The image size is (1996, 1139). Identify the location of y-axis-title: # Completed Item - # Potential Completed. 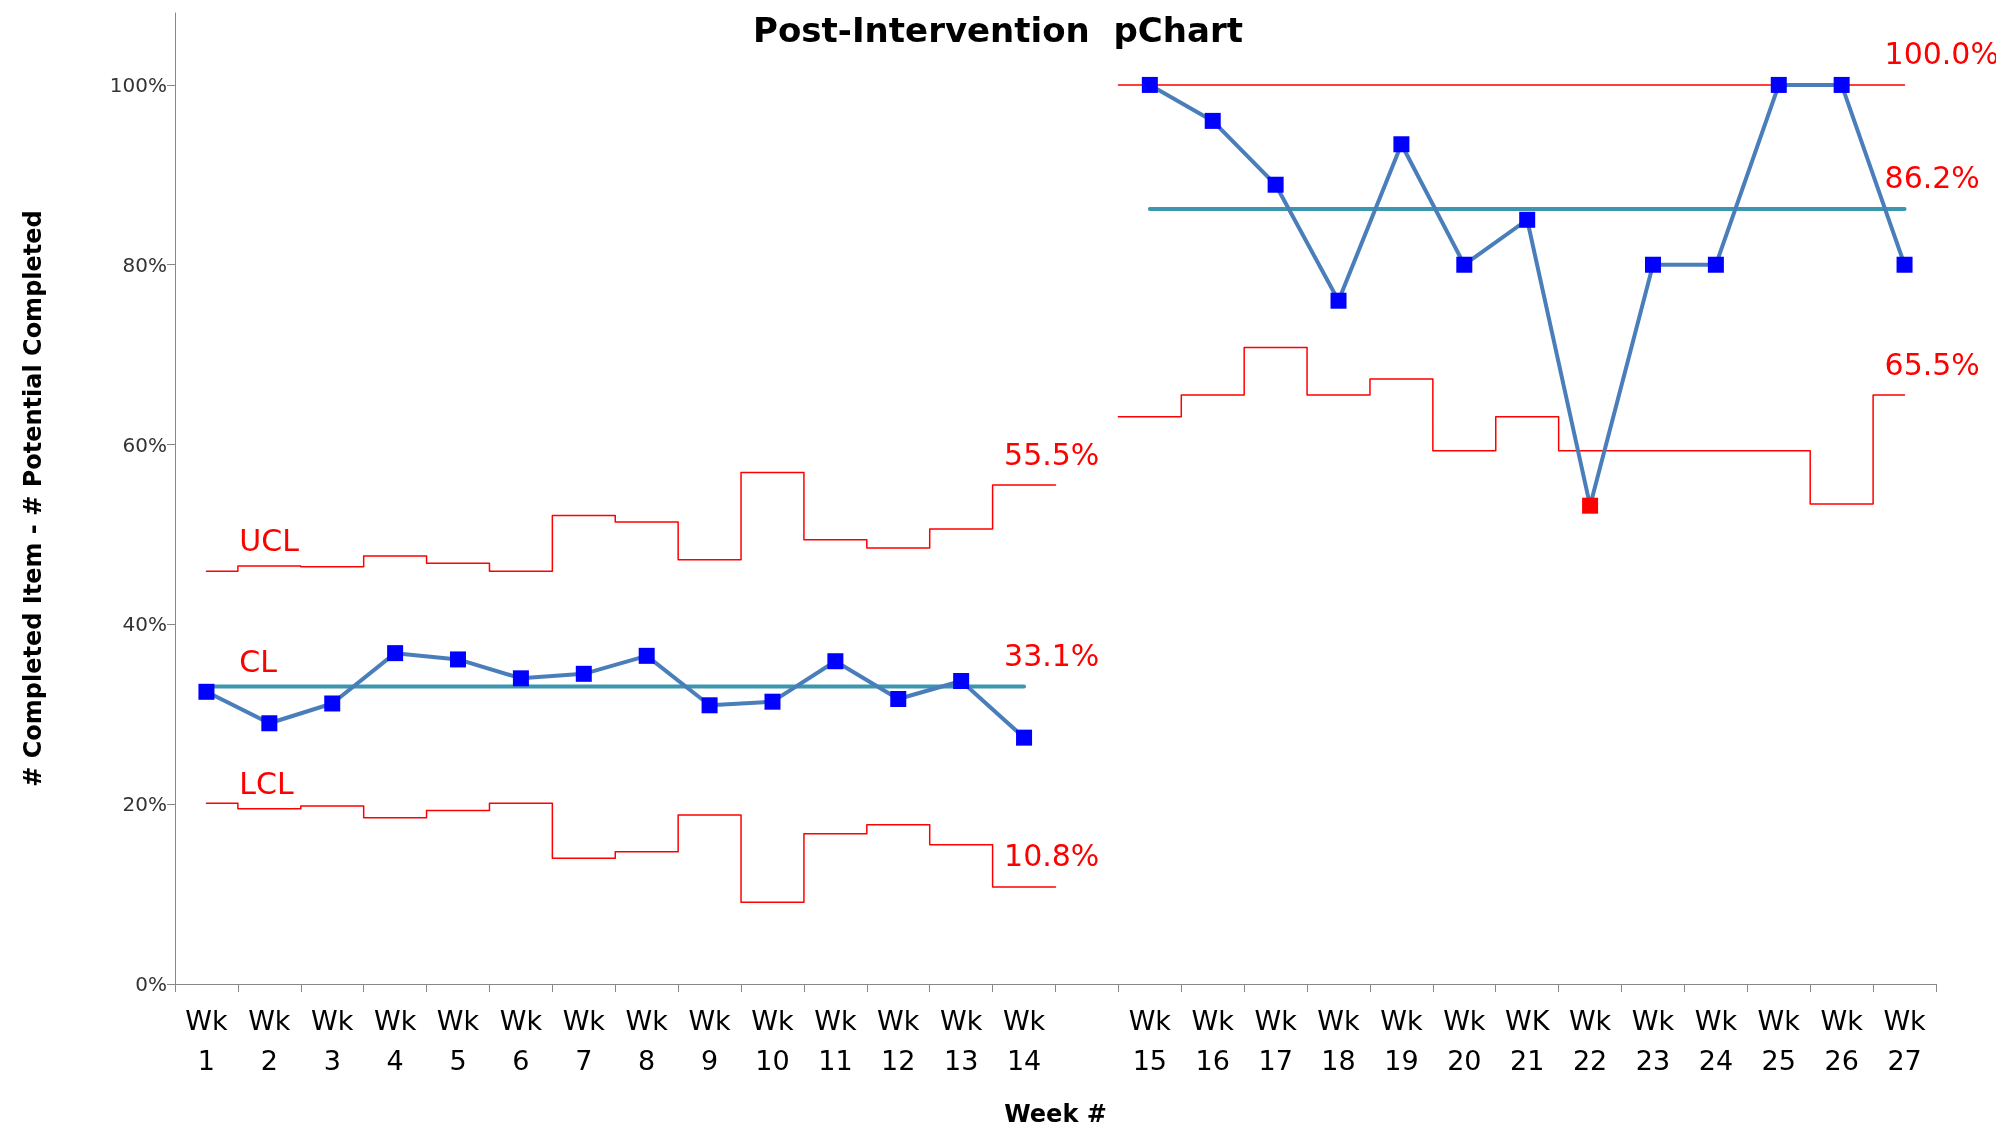
(33, 498).